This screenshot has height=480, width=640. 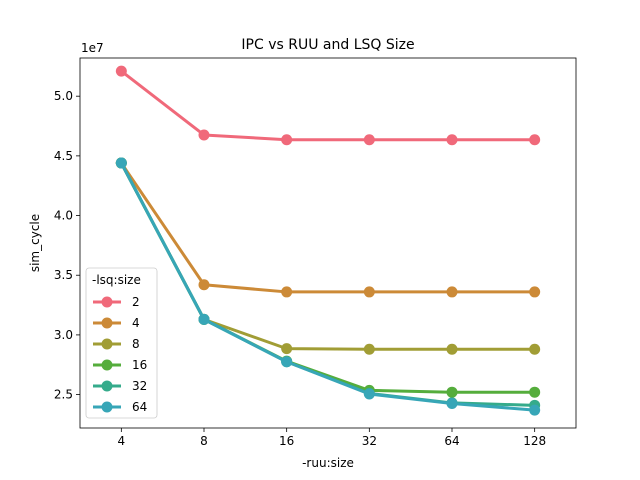 I want to click on y-tick-label: 4.0, so click(x=63, y=216).